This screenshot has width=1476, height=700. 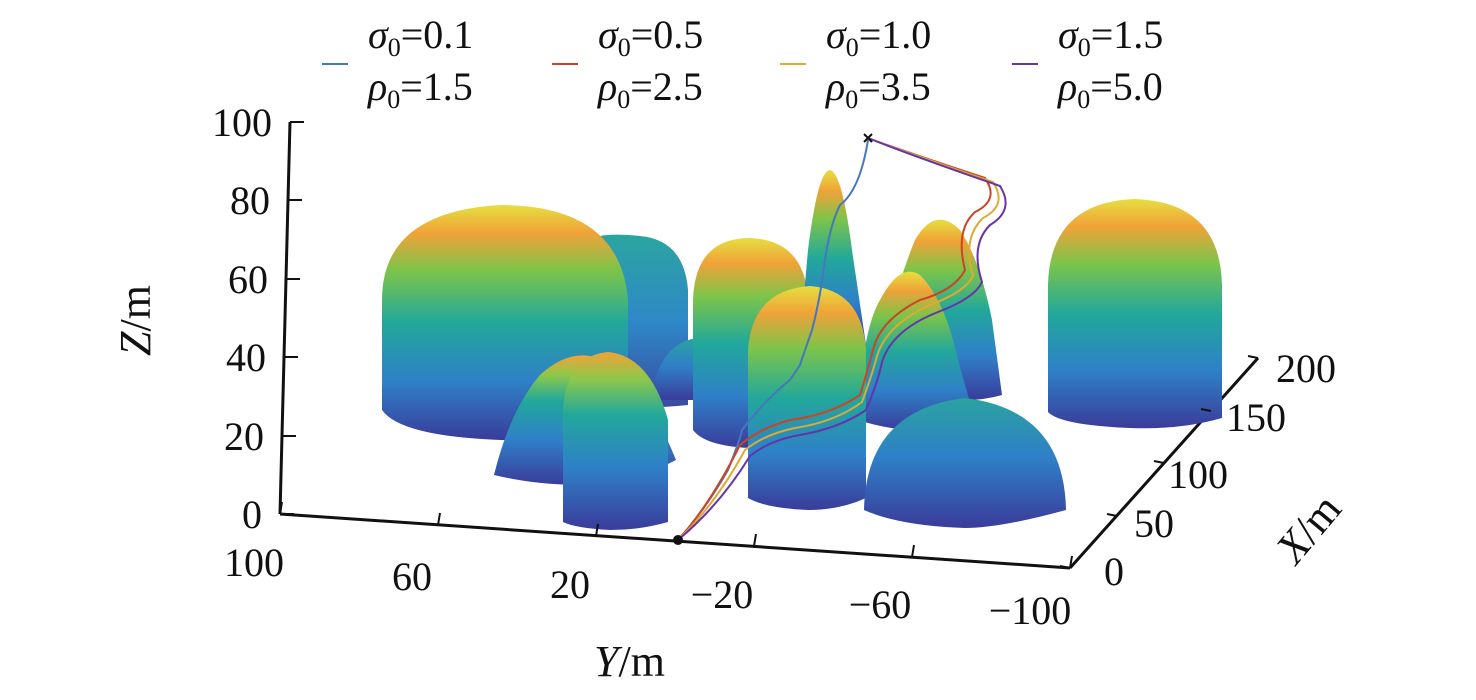 What do you see at coordinates (678, 540) in the screenshot?
I see `start-point-marker` at bounding box center [678, 540].